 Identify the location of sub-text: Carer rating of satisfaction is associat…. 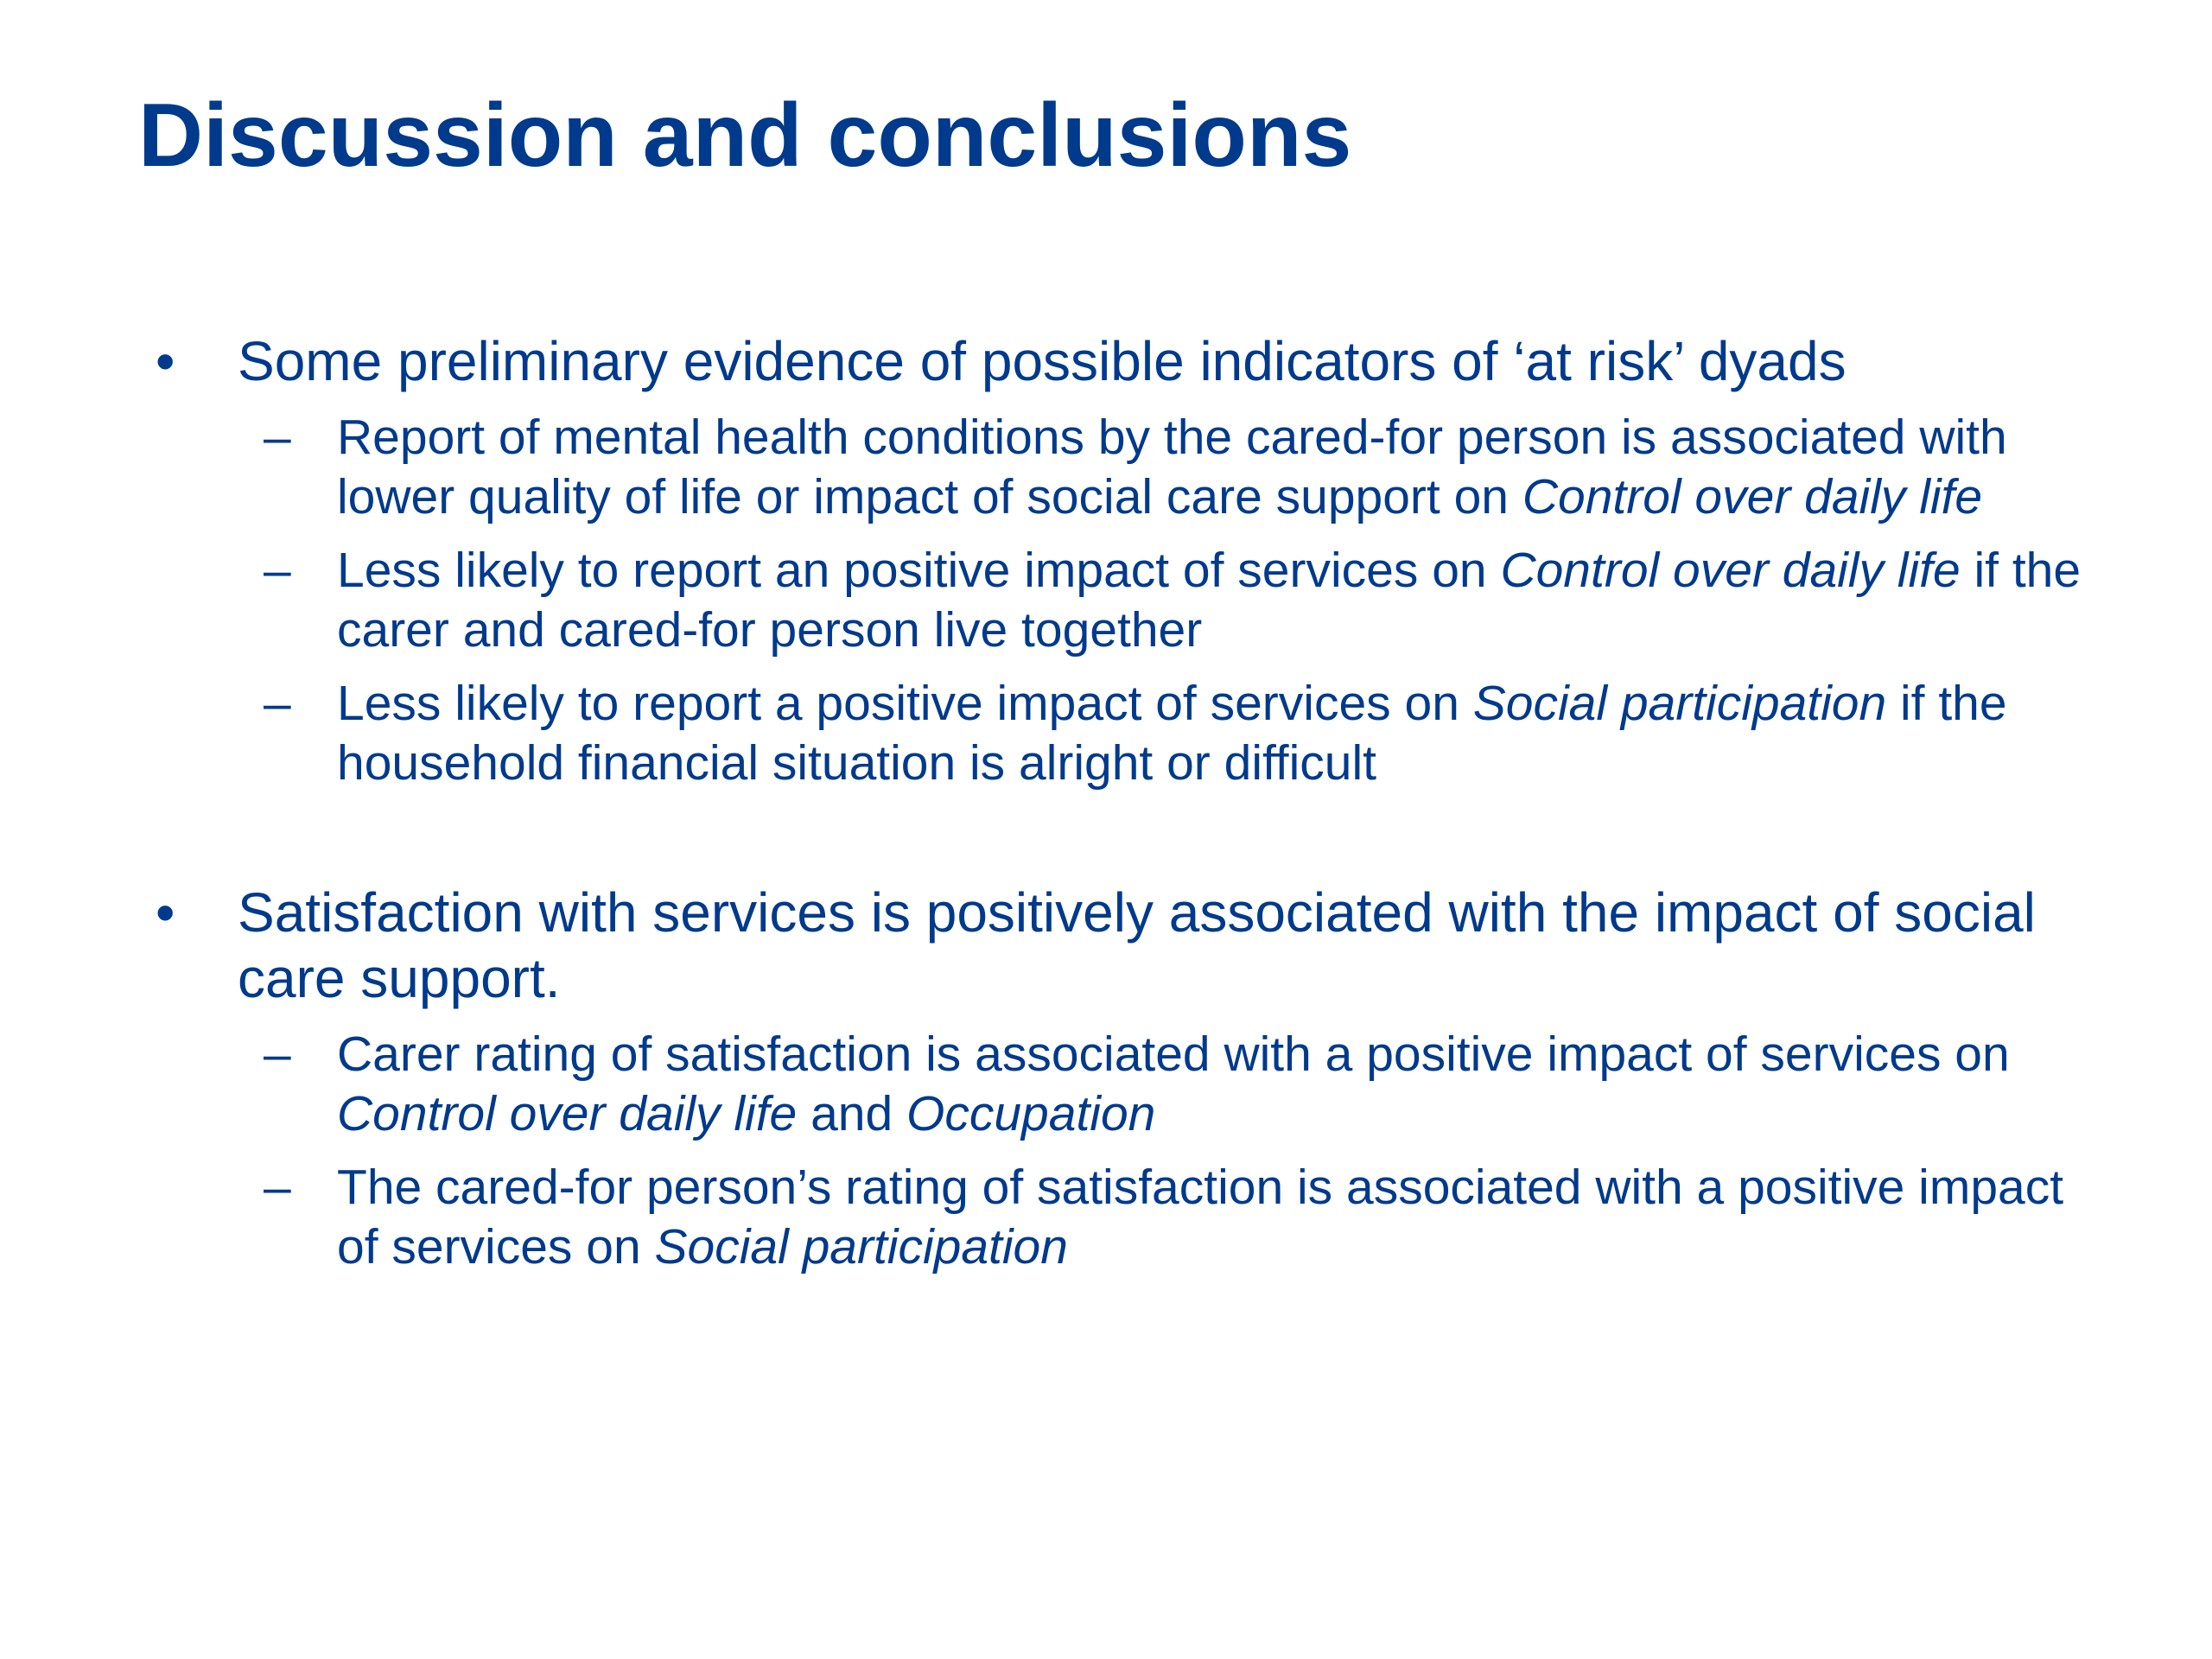
(1173, 1054).